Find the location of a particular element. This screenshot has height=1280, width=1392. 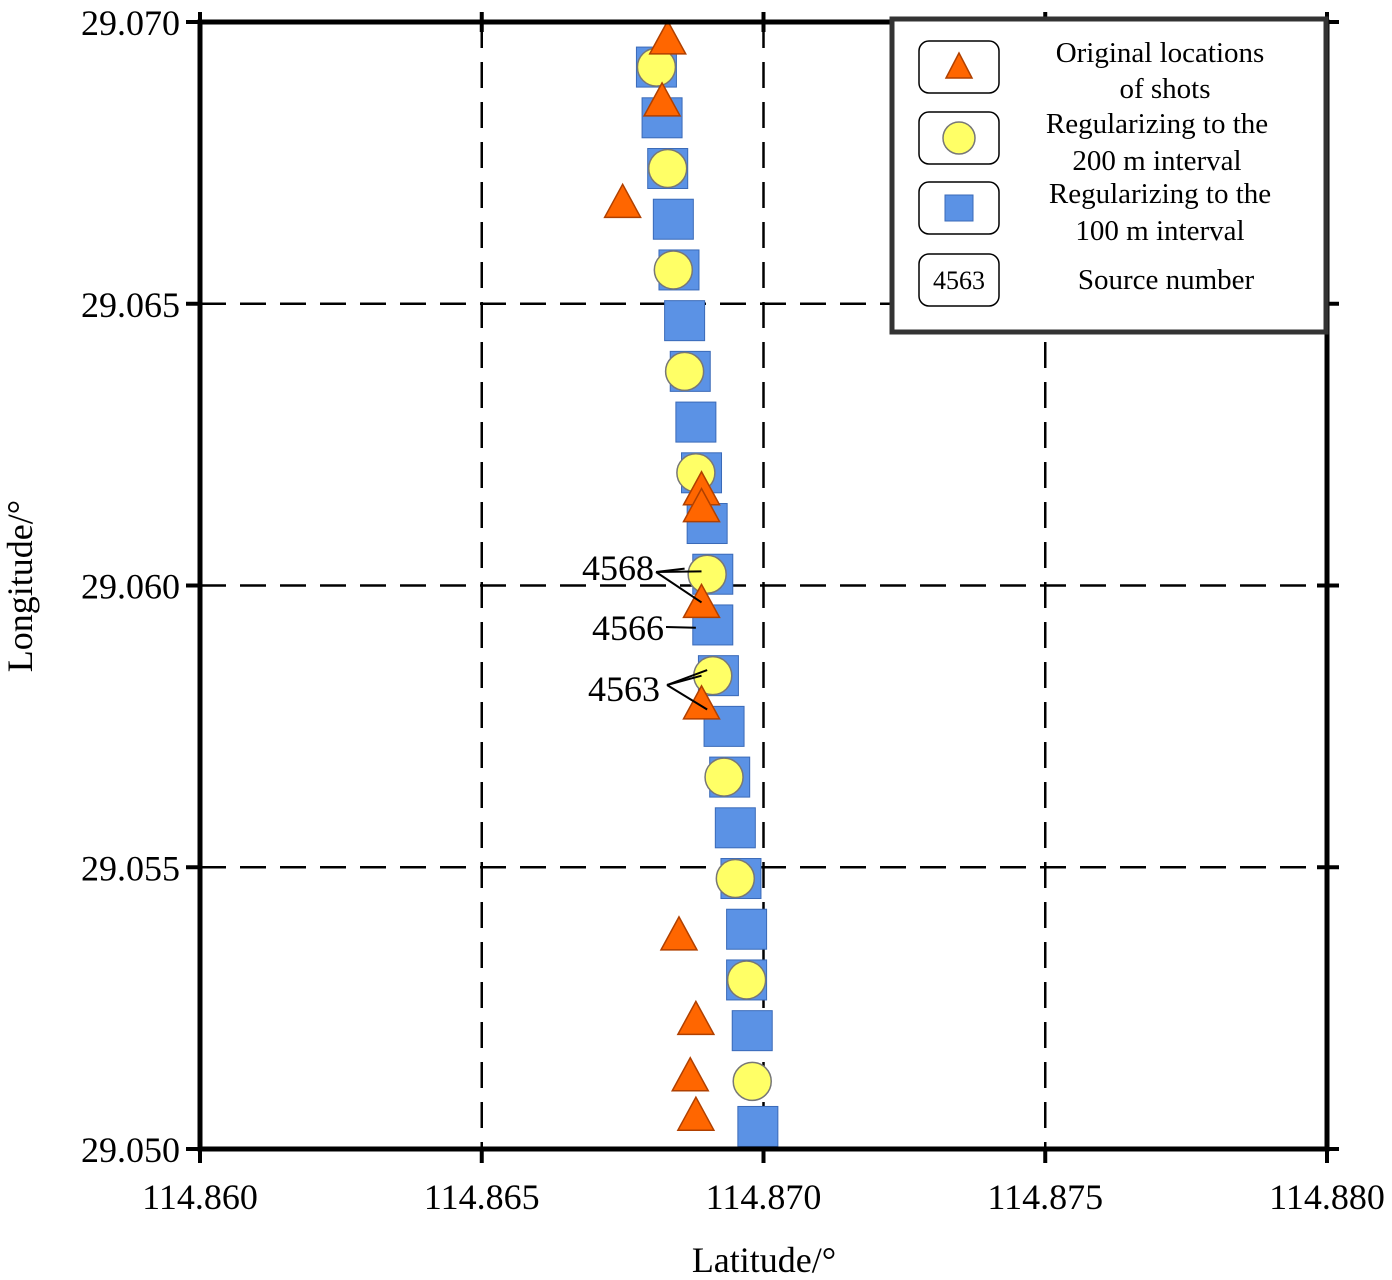

legend-reg200-label-line2: 200 m interval is located at coordinates (1156, 161).